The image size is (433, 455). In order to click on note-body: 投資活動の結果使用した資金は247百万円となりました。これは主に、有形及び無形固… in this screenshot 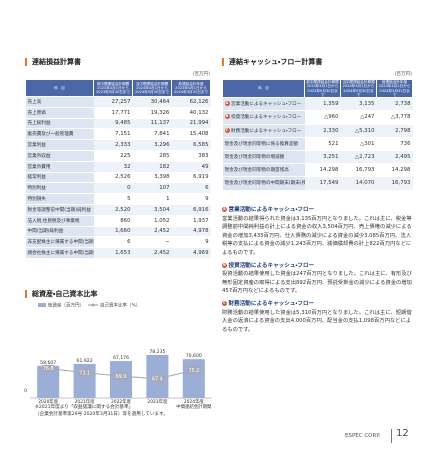, I will do `click(317, 283)`.